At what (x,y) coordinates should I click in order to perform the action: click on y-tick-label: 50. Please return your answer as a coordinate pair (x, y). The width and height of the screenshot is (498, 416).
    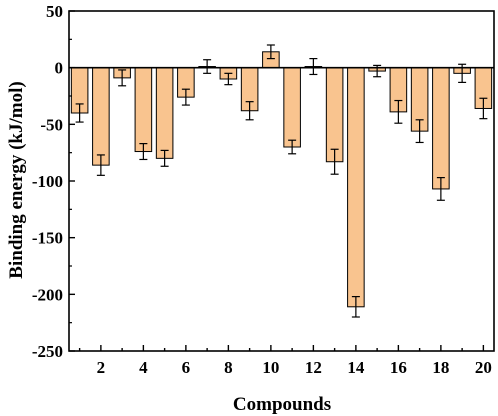
    Looking at the image, I should click on (54, 11).